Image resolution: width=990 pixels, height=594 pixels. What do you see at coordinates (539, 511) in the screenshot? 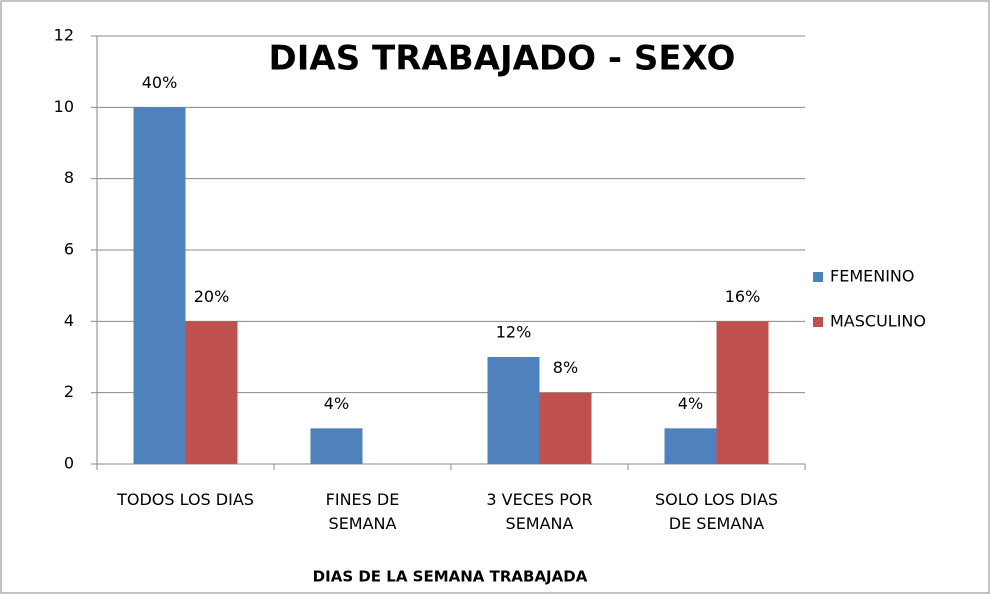
I see `x-tick-label: 3 VECES POR SEMANA` at bounding box center [539, 511].